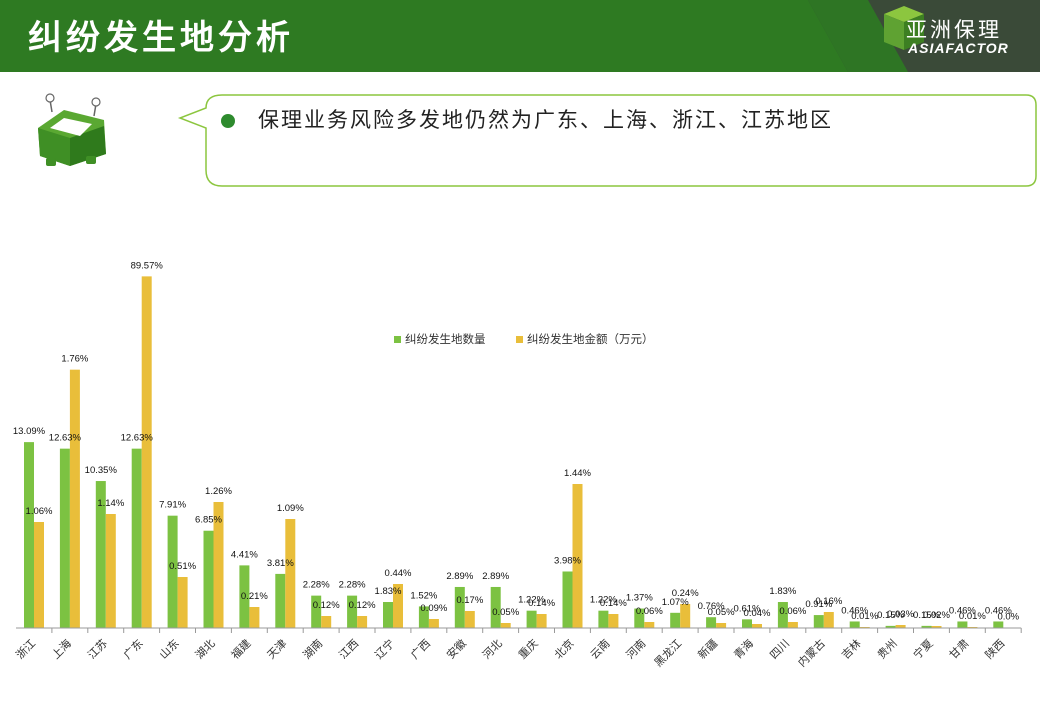 This screenshot has width=1040, height=720. Describe the element at coordinates (455, 648) in the screenshot. I see `x-tick-label-12: 安徽` at that location.